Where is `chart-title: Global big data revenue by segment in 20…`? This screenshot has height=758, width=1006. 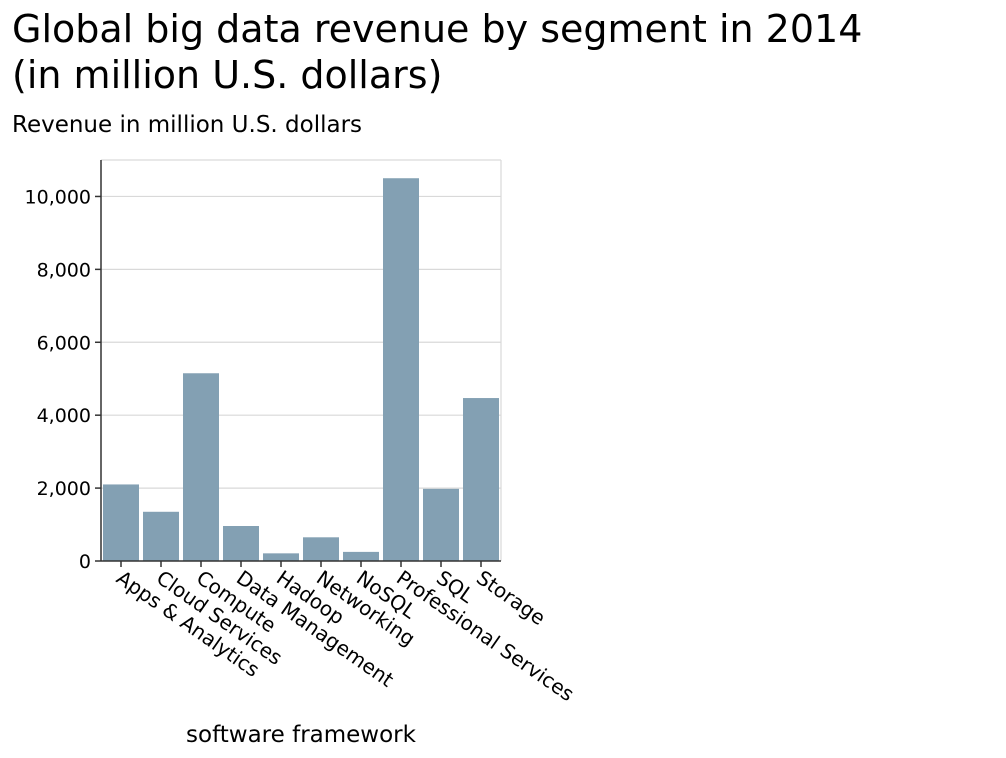 chart-title: Global big data revenue by segment in 20… is located at coordinates (437, 52).